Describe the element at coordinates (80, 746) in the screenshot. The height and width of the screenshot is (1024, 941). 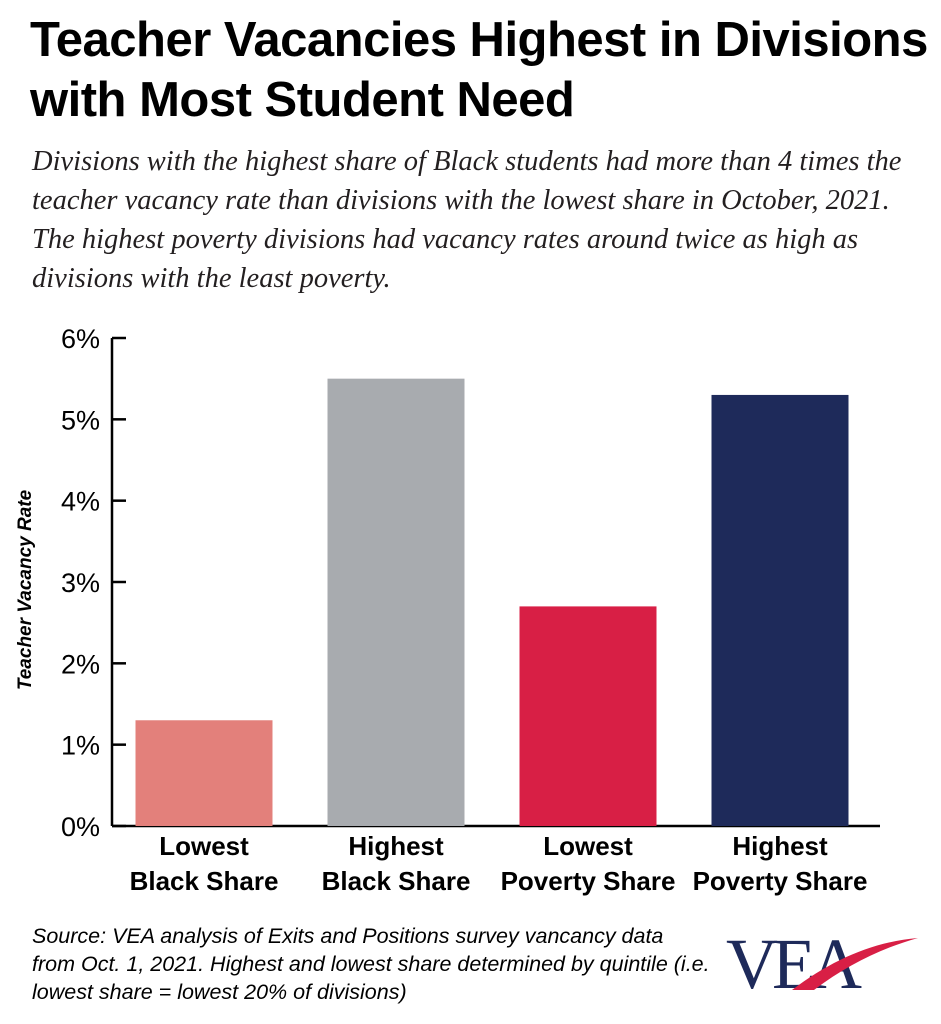
I see `y-tick-label: 1%` at that location.